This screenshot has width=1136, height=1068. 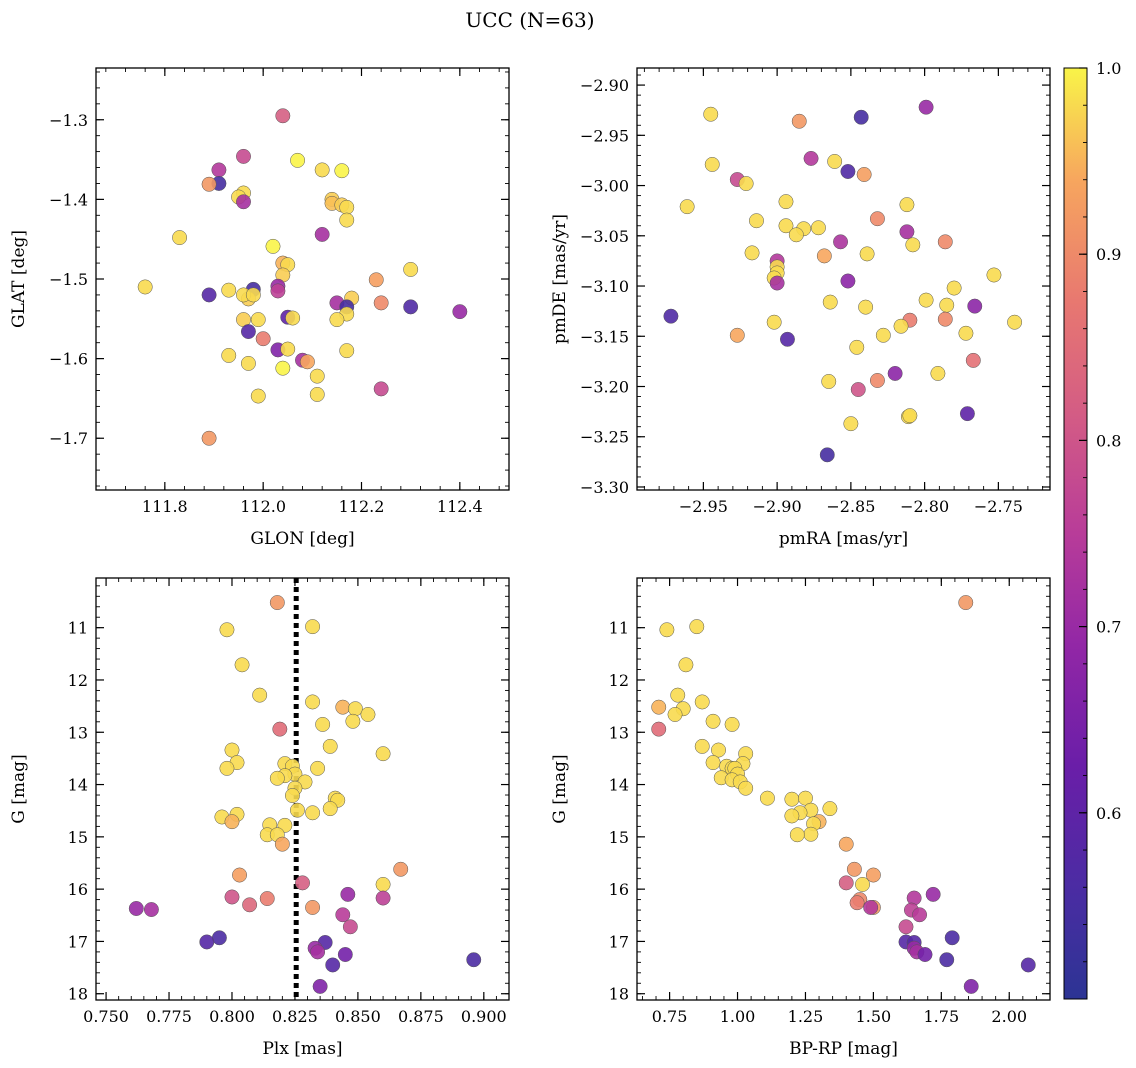 I want to click on y-tick-label: 14, so click(x=619, y=785).